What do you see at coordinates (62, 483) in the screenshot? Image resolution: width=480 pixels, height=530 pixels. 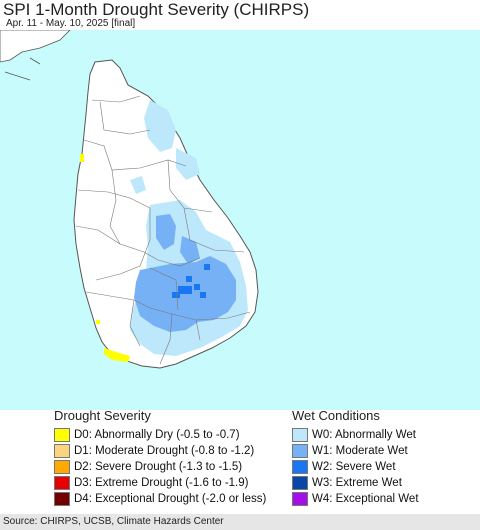 I see `swatch-d3` at bounding box center [62, 483].